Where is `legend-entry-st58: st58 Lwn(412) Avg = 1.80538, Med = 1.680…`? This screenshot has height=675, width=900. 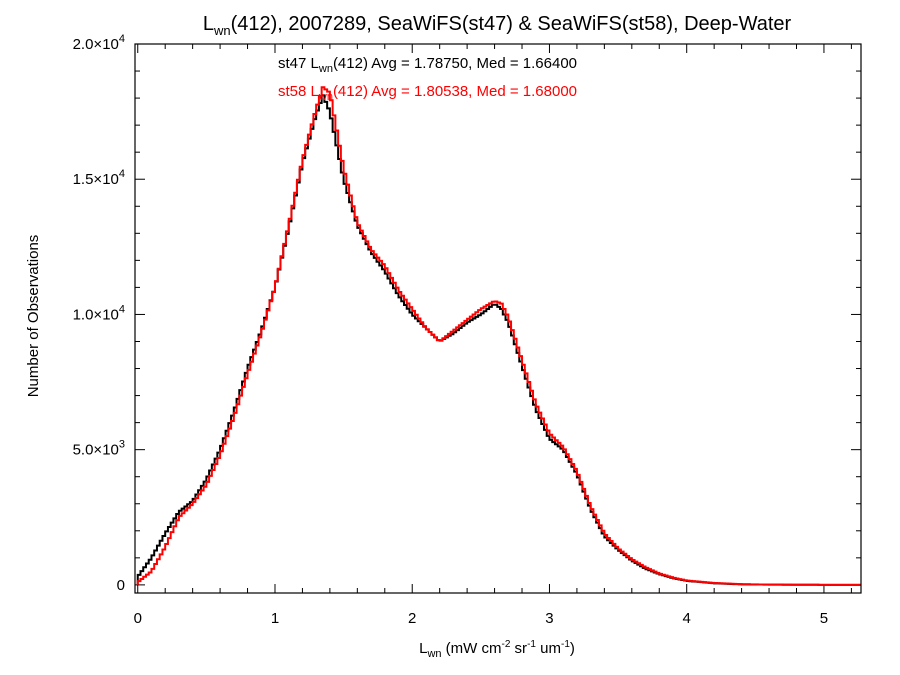
legend-entry-st58: st58 Lwn(412) Avg = 1.80538, Med = 1.680… is located at coordinates (427, 93).